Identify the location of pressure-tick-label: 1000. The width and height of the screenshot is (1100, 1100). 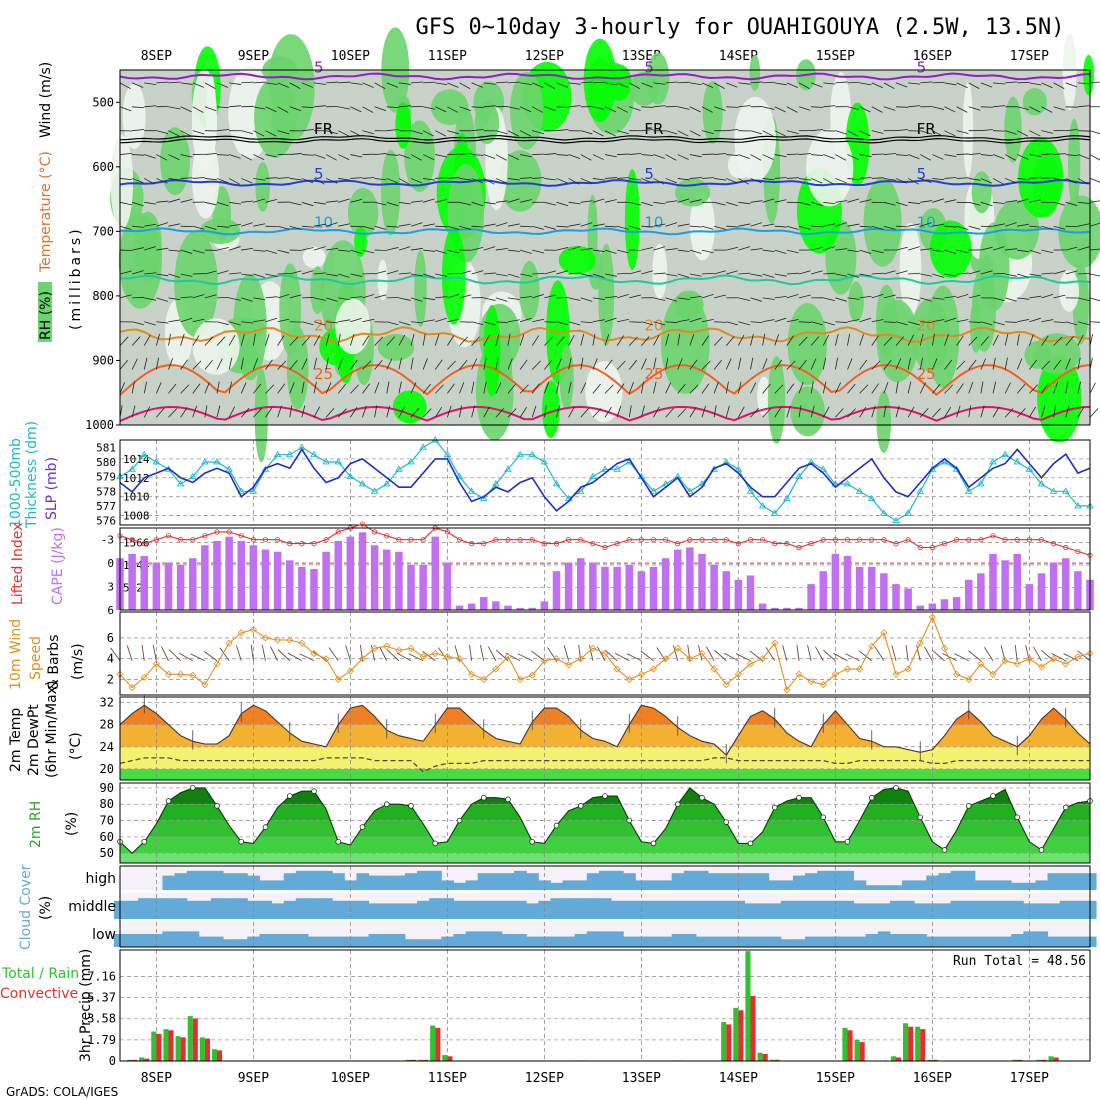
(99, 425).